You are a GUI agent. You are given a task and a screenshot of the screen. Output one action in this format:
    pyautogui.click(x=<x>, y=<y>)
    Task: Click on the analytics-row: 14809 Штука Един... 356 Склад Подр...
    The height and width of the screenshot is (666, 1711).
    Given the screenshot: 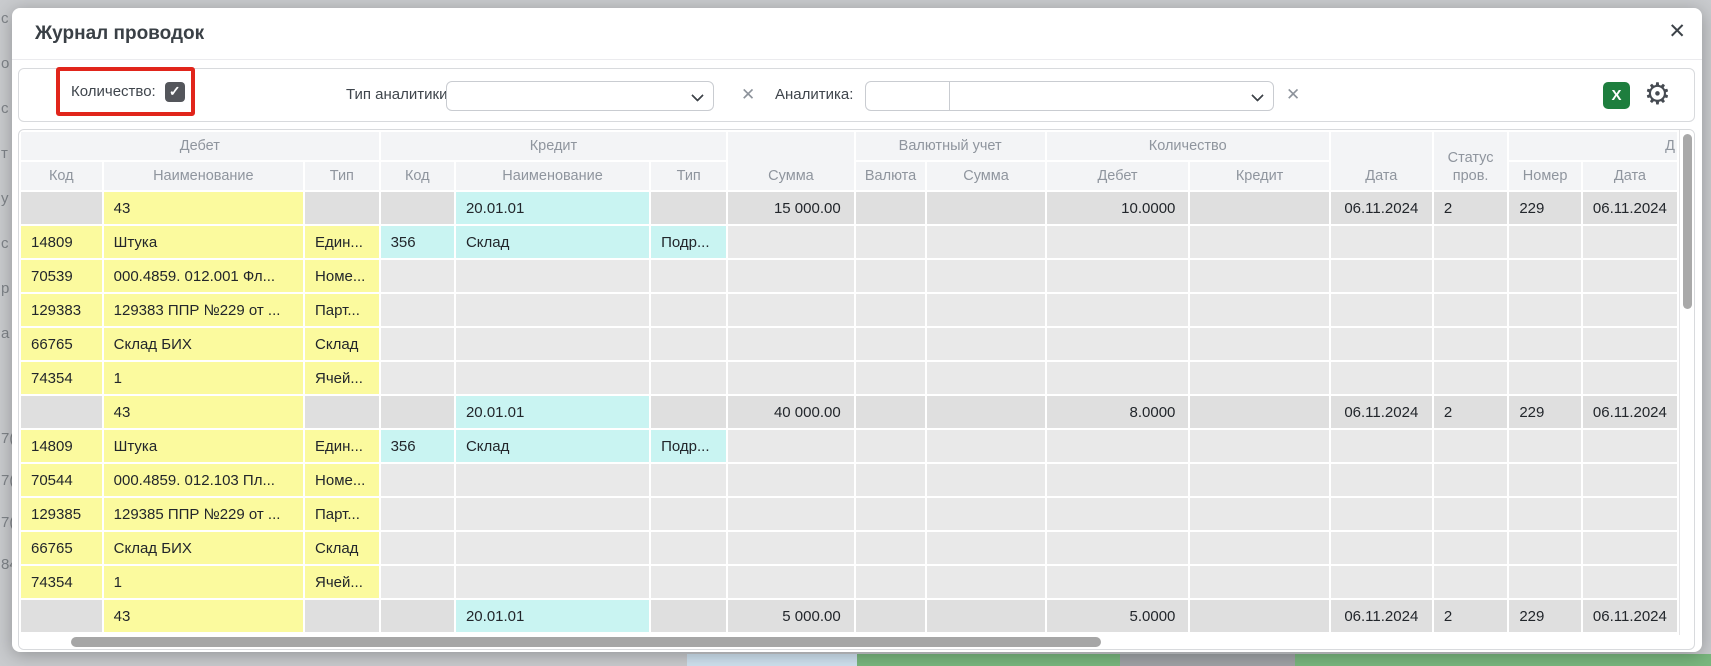 What is the action you would take?
    pyautogui.click(x=849, y=242)
    